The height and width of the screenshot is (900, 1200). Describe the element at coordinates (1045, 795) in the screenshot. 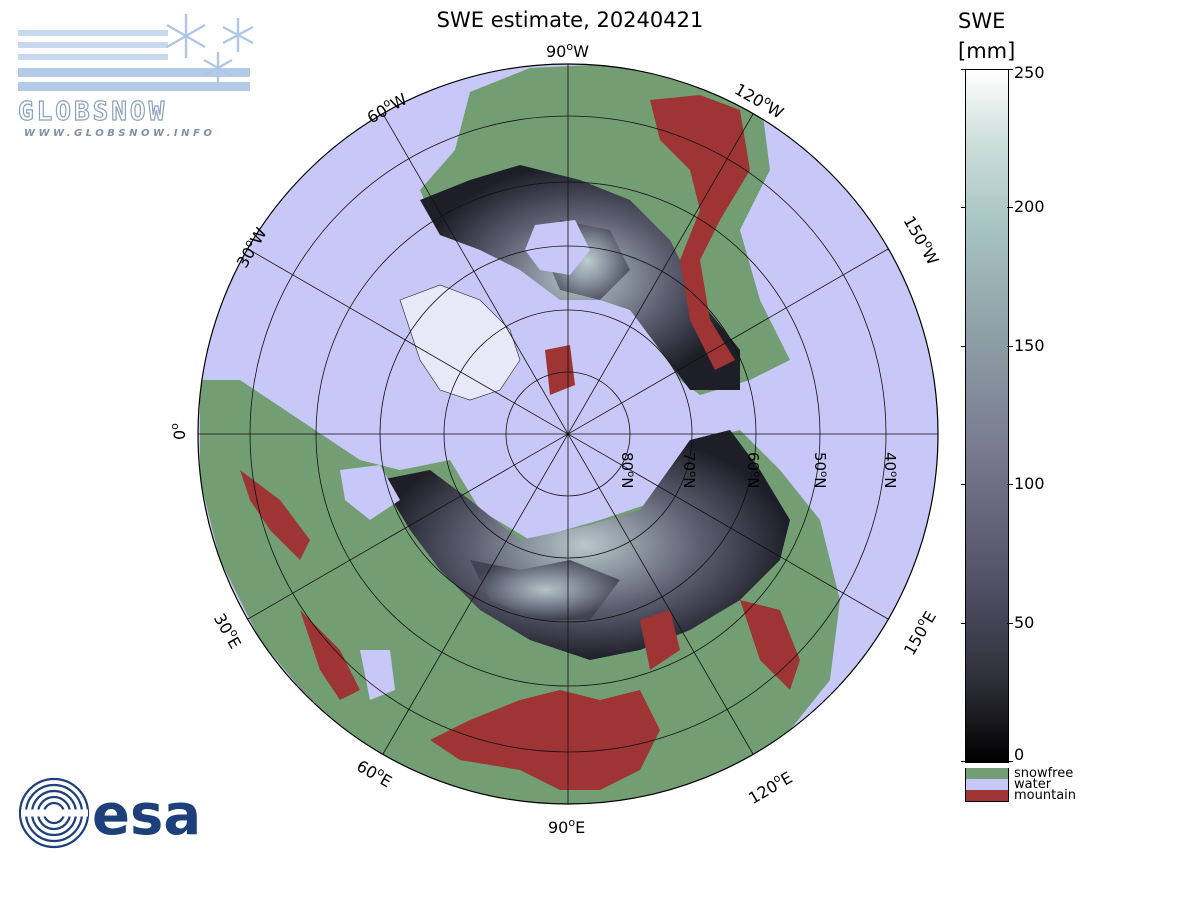

I see `category-label-mountain: mountain` at that location.